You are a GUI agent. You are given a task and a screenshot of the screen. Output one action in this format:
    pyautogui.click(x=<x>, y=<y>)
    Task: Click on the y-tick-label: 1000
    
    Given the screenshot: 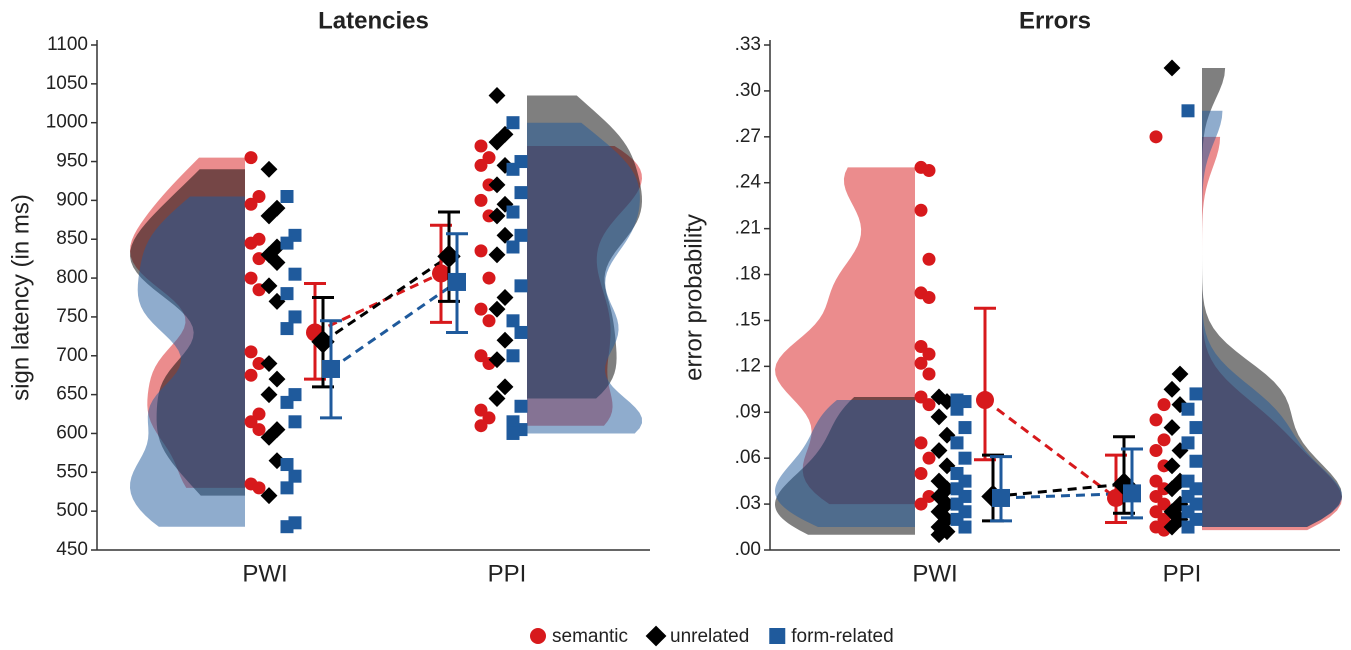 What is the action you would take?
    pyautogui.click(x=67, y=122)
    